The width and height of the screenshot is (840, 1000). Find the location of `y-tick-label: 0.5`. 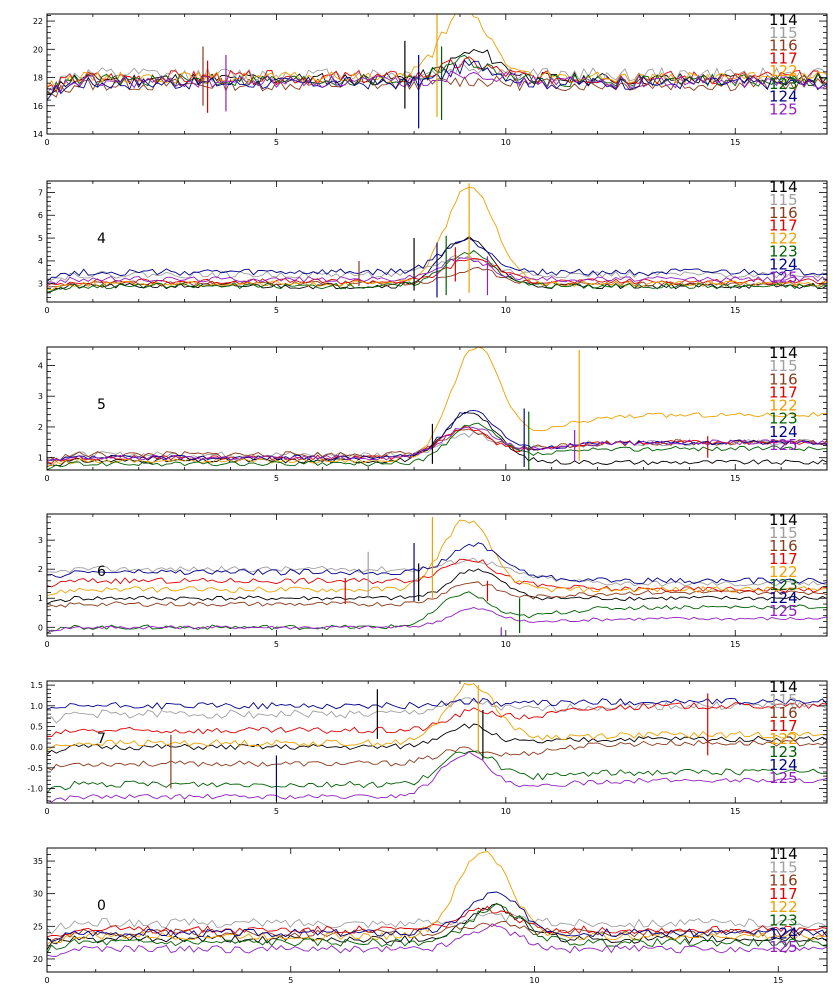

y-tick-label: 0.5 is located at coordinates (36, 726).